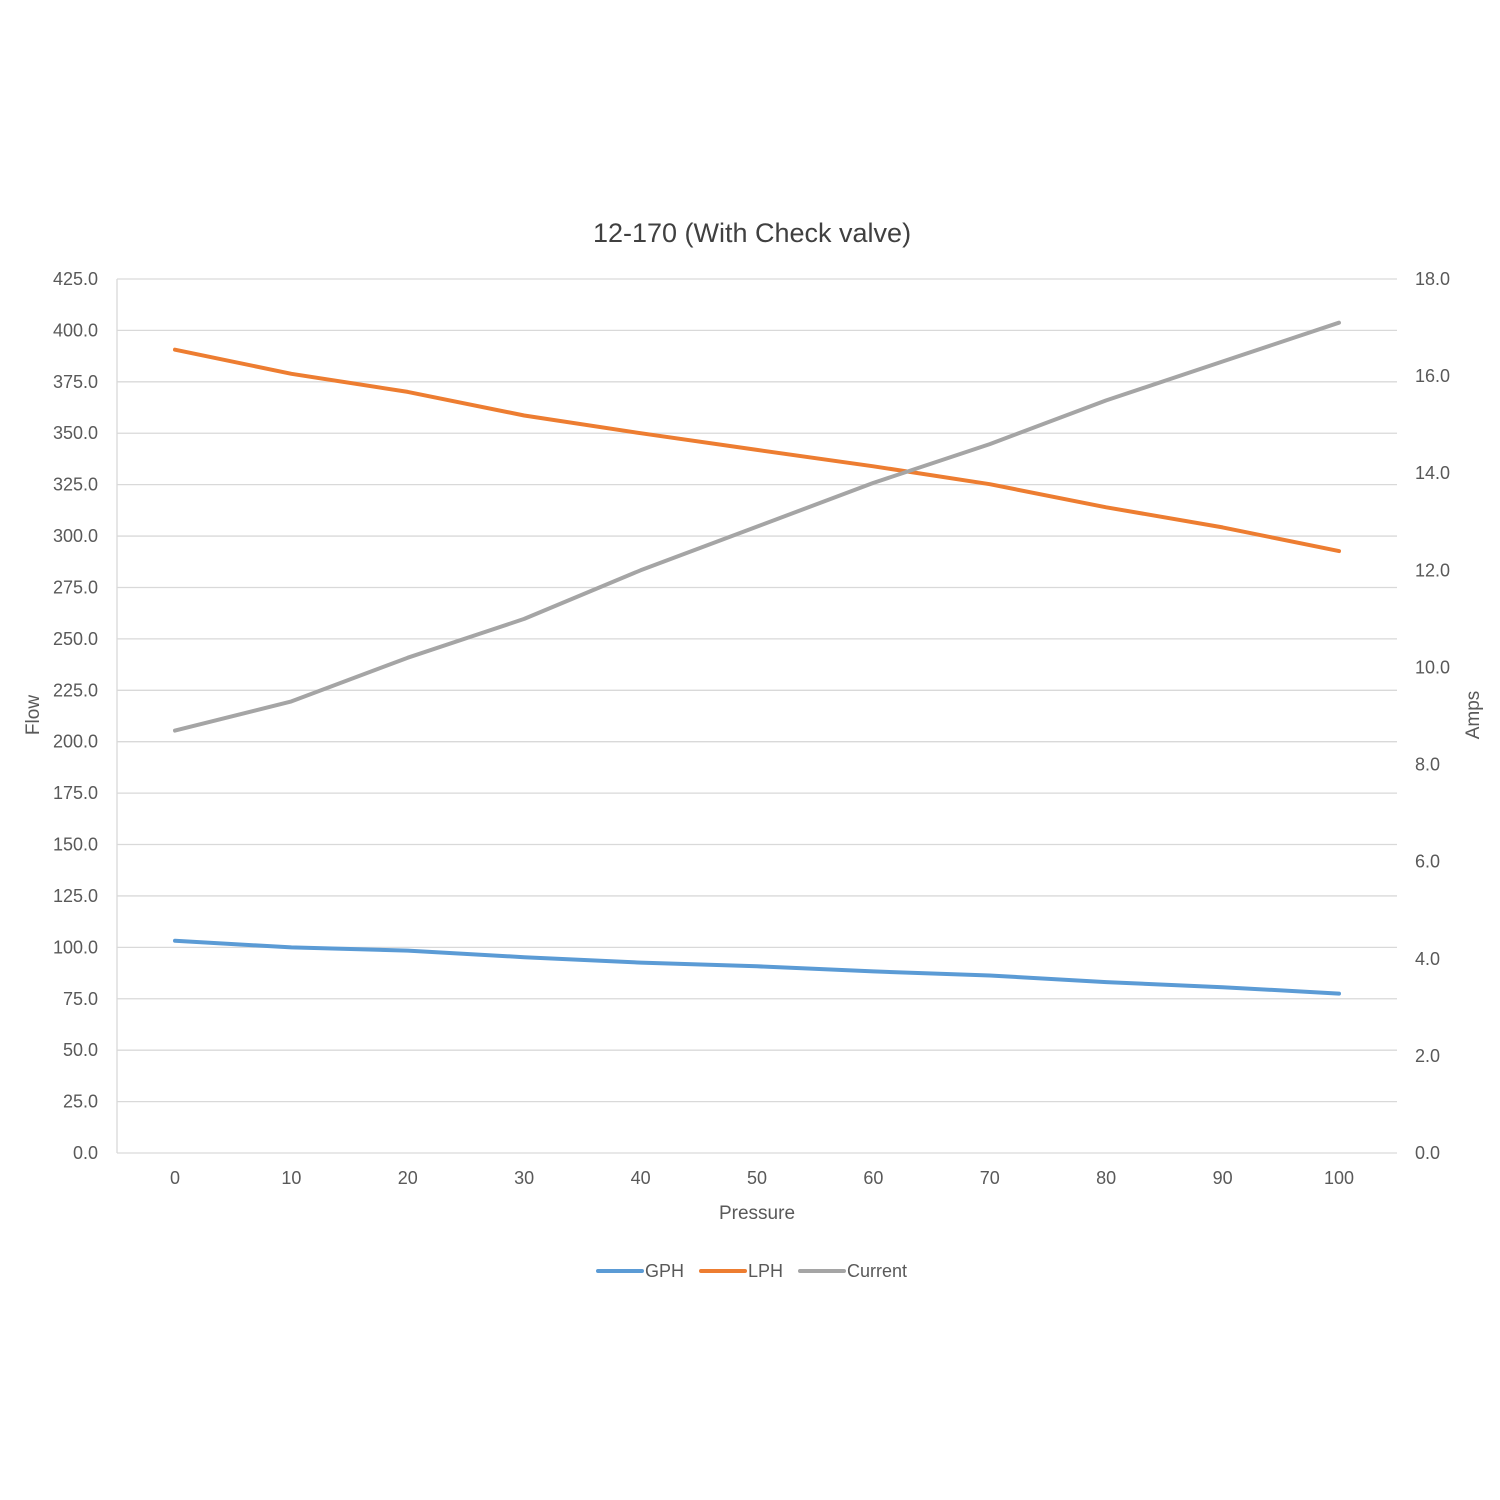 Image resolution: width=1500 pixels, height=1500 pixels. What do you see at coordinates (80, 1050) in the screenshot?
I see `y-tick-label: 50.0` at bounding box center [80, 1050].